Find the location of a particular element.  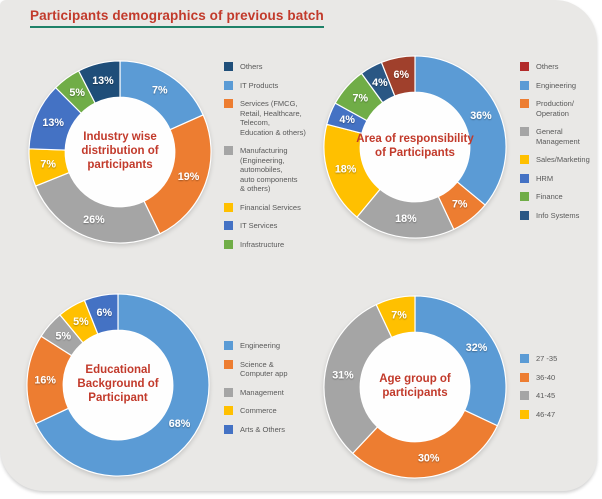

legend-item: HRM is located at coordinates (561, 178).